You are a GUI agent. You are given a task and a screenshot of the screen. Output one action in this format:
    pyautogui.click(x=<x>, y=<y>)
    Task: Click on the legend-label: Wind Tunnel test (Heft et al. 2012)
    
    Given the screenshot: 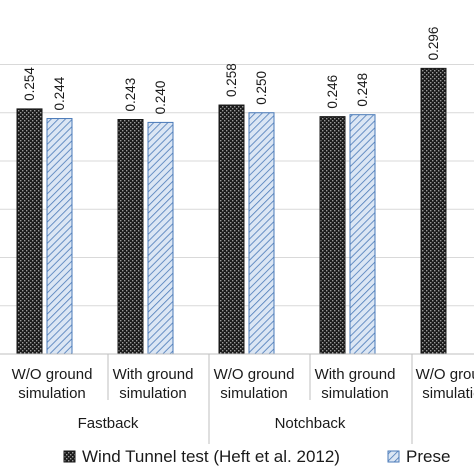 What is the action you would take?
    pyautogui.click(x=211, y=456)
    